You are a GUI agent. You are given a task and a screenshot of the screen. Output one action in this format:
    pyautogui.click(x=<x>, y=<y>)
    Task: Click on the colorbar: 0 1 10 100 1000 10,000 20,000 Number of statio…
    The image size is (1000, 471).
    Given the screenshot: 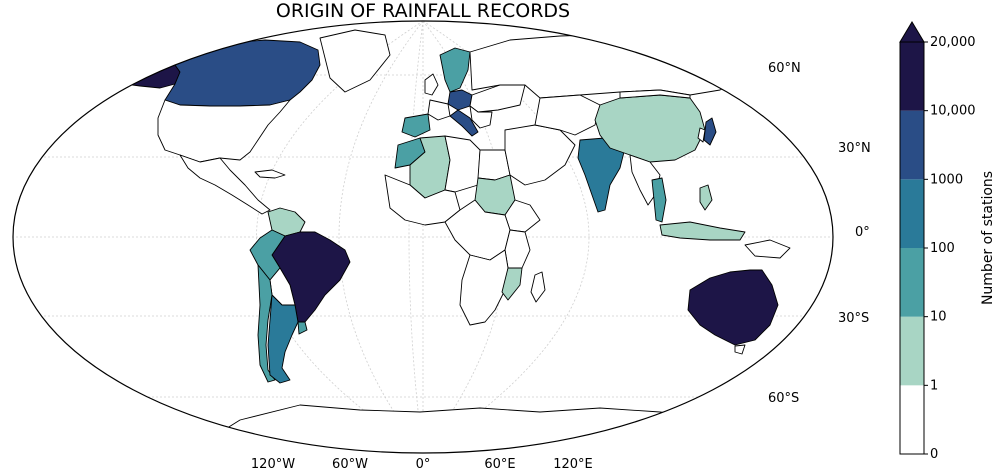 What is the action you would take?
    pyautogui.click(x=947, y=241)
    